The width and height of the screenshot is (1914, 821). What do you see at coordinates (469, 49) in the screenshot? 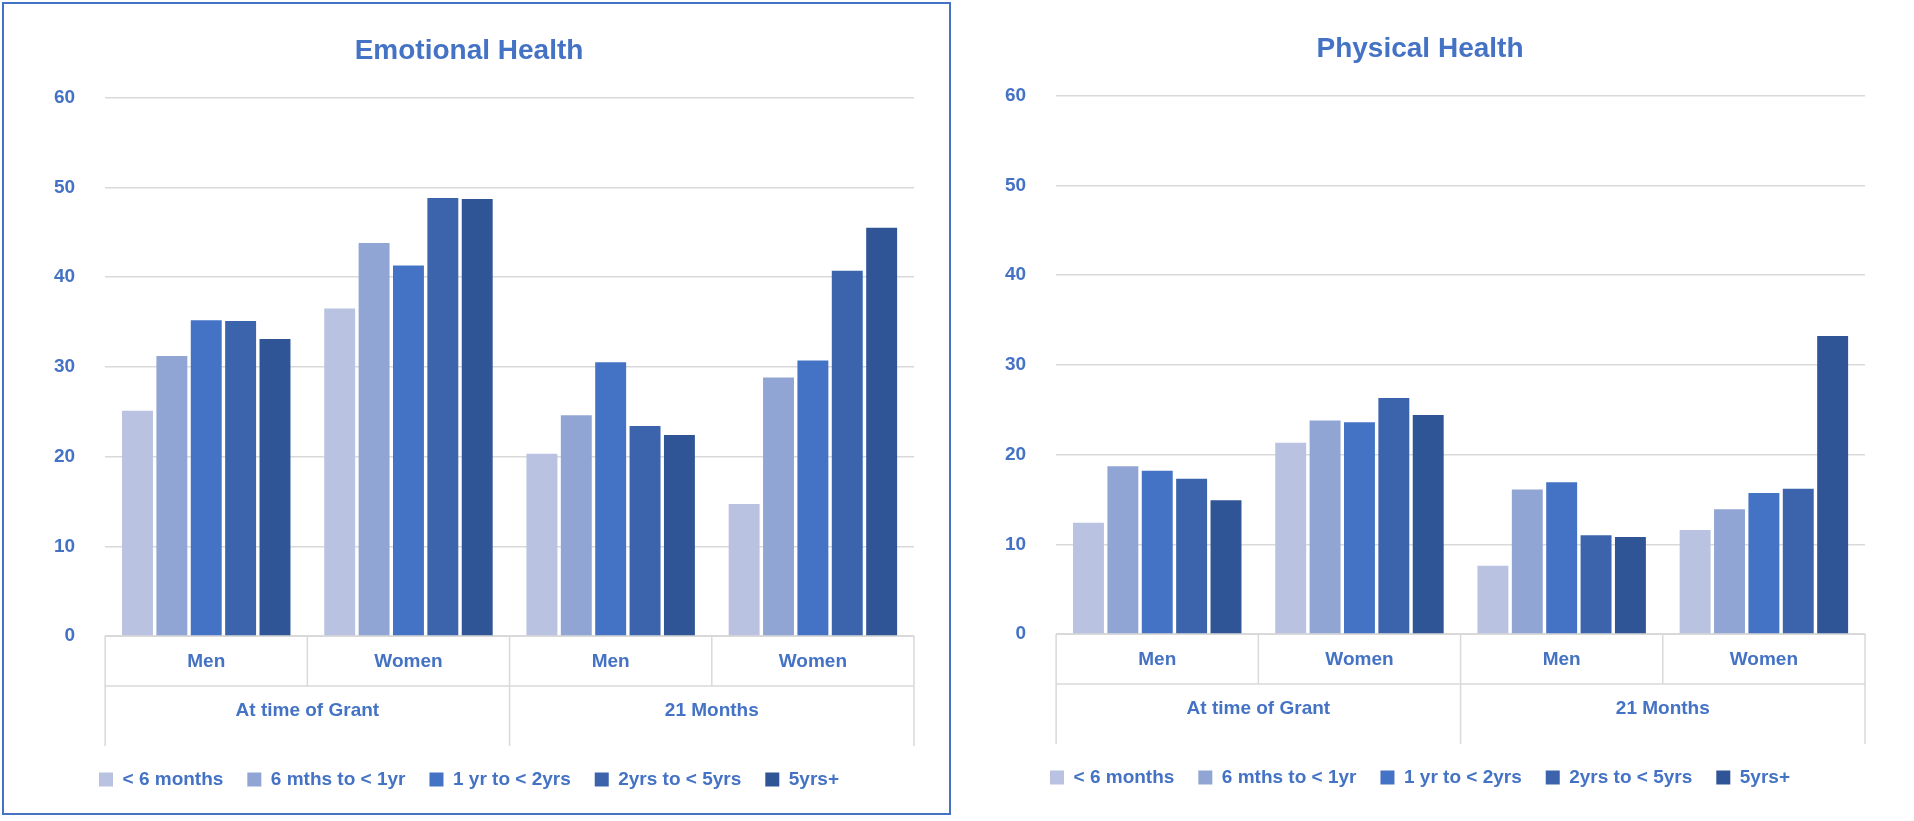
I see `chart-title: Emotional Health` at bounding box center [469, 49].